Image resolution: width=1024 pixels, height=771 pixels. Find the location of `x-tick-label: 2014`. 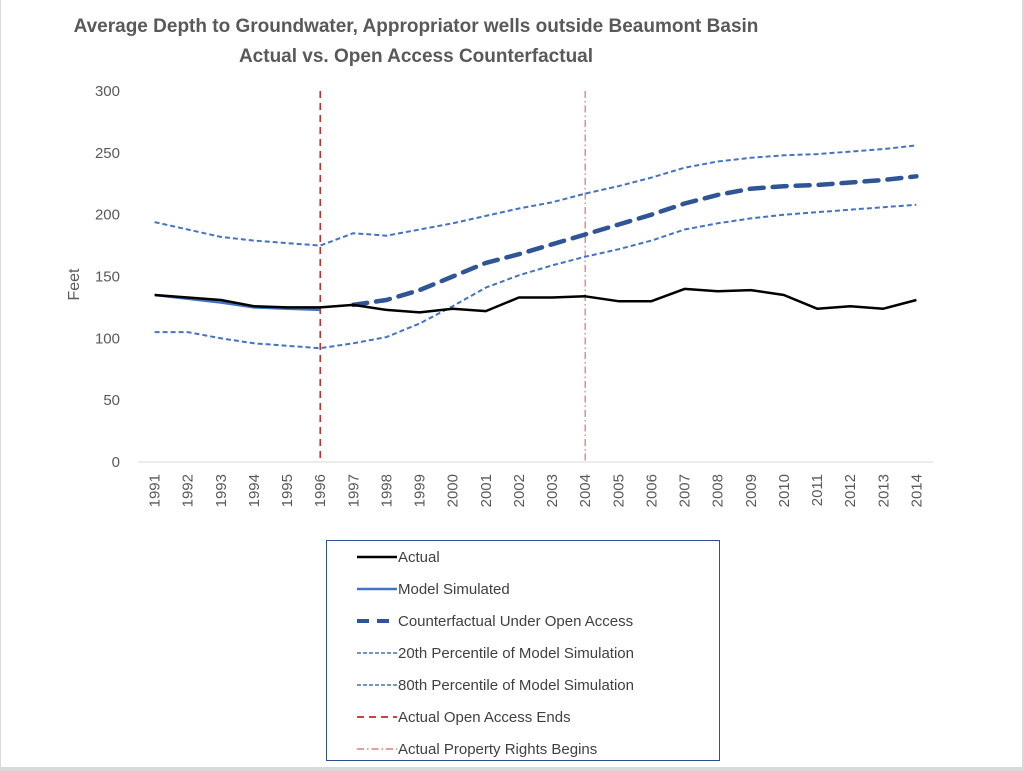

x-tick-label: 2014 is located at coordinates (916, 490).